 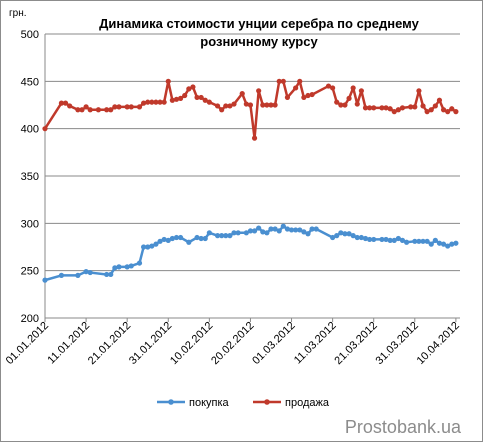 I want to click on legend-label: продажа, so click(x=307, y=403).